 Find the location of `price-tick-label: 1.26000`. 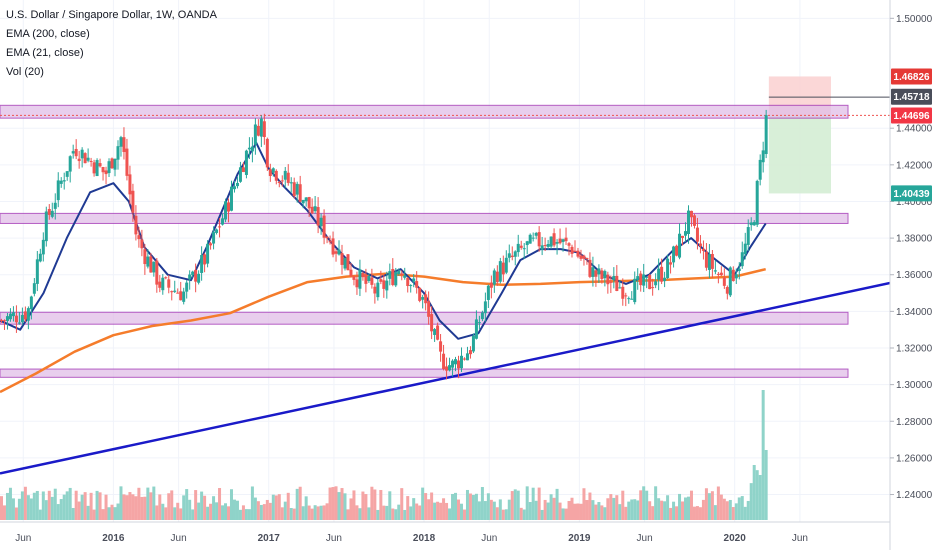

price-tick-label: 1.26000 is located at coordinates (914, 458).